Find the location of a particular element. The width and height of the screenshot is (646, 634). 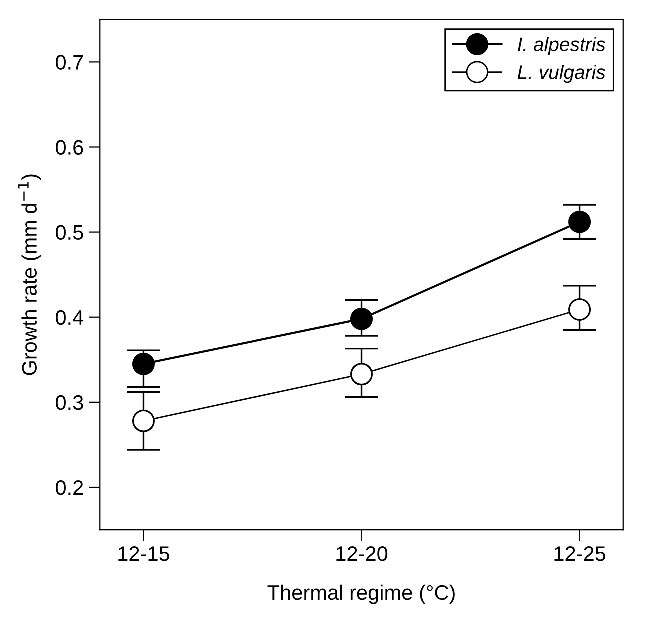

x-tick-label: 12-20 is located at coordinates (362, 554).